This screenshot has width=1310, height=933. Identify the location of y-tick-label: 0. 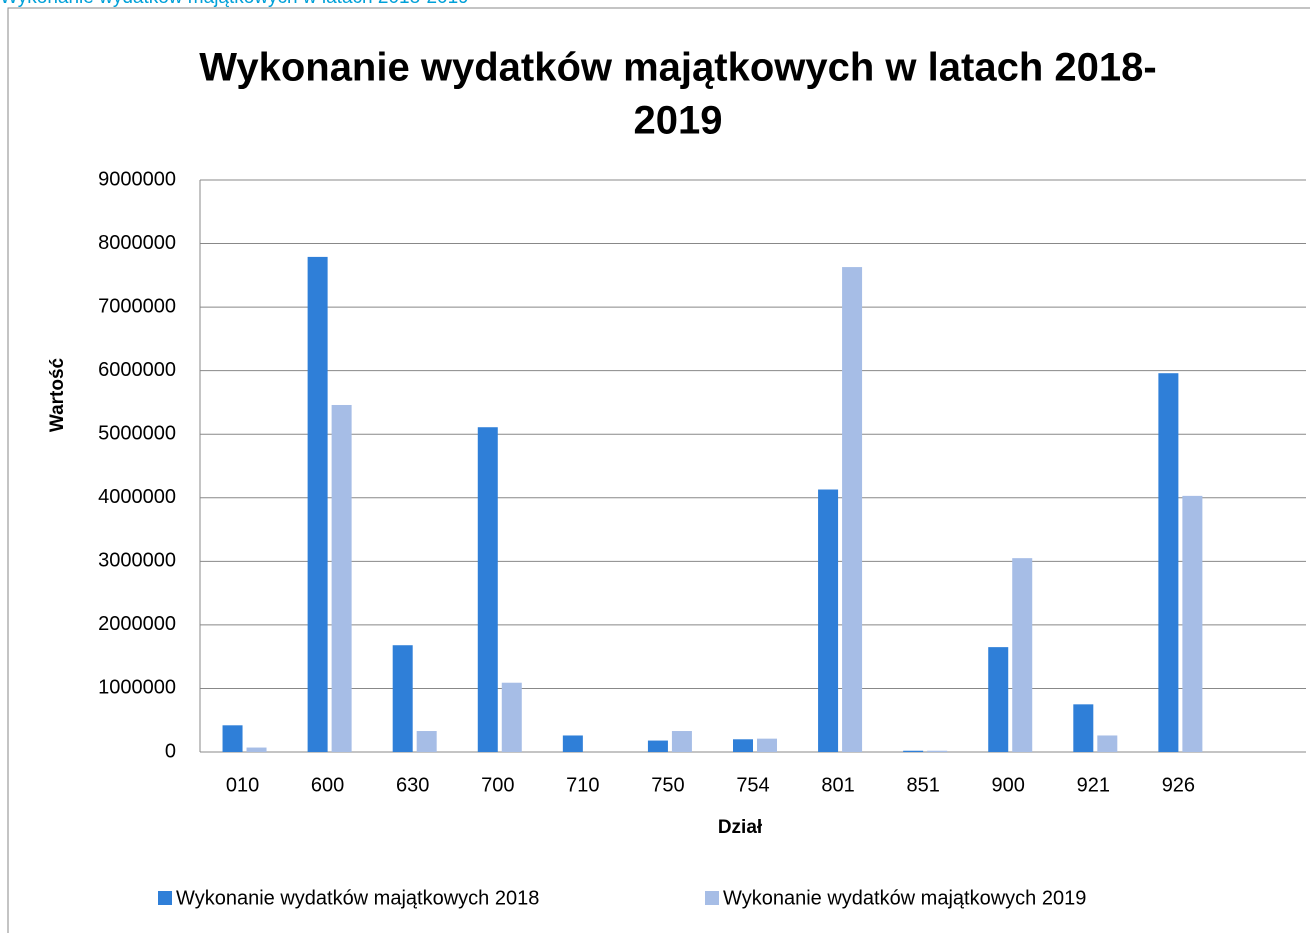
(170, 751).